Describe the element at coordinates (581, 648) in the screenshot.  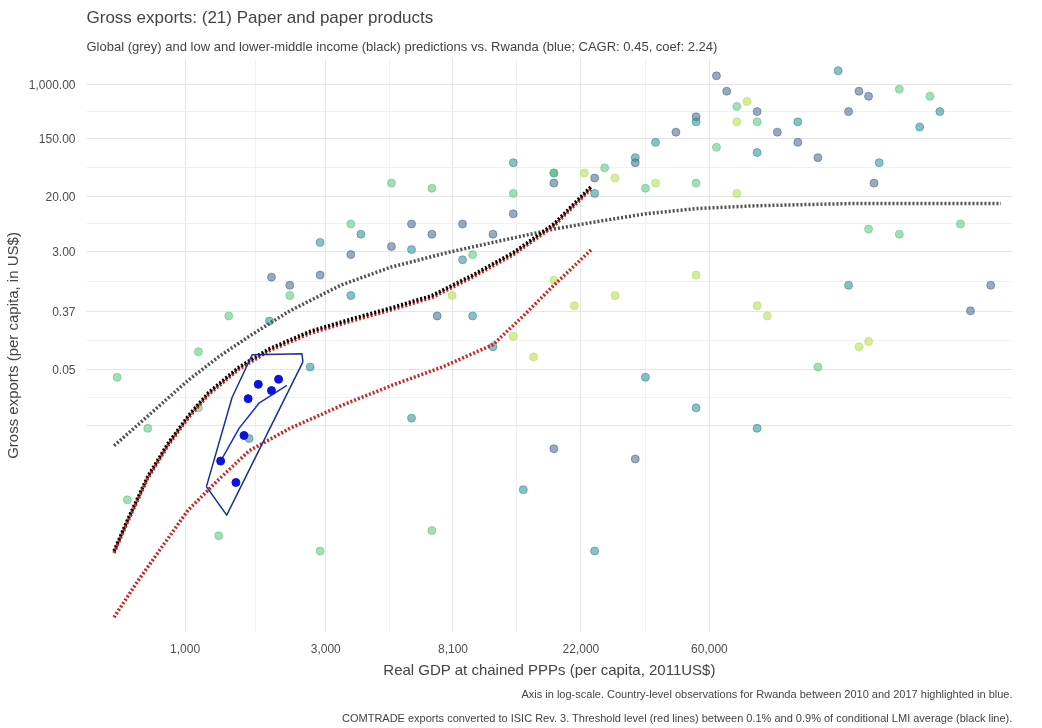
I see `x-tick-label: 22,000` at that location.